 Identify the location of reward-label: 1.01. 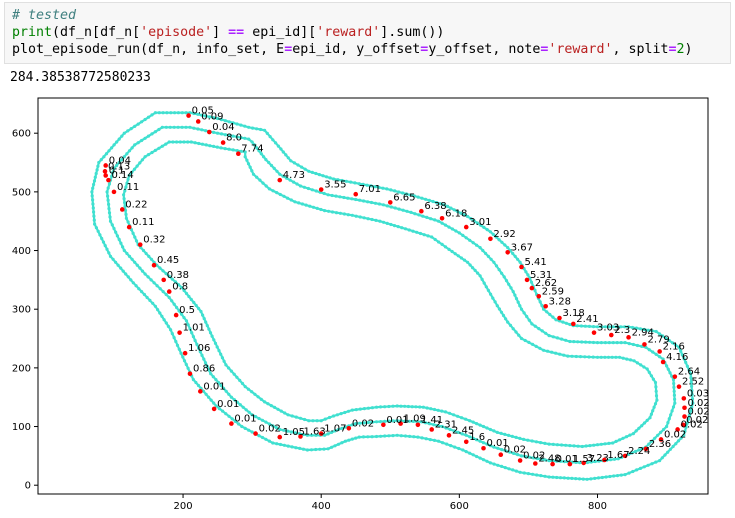
(194, 328).